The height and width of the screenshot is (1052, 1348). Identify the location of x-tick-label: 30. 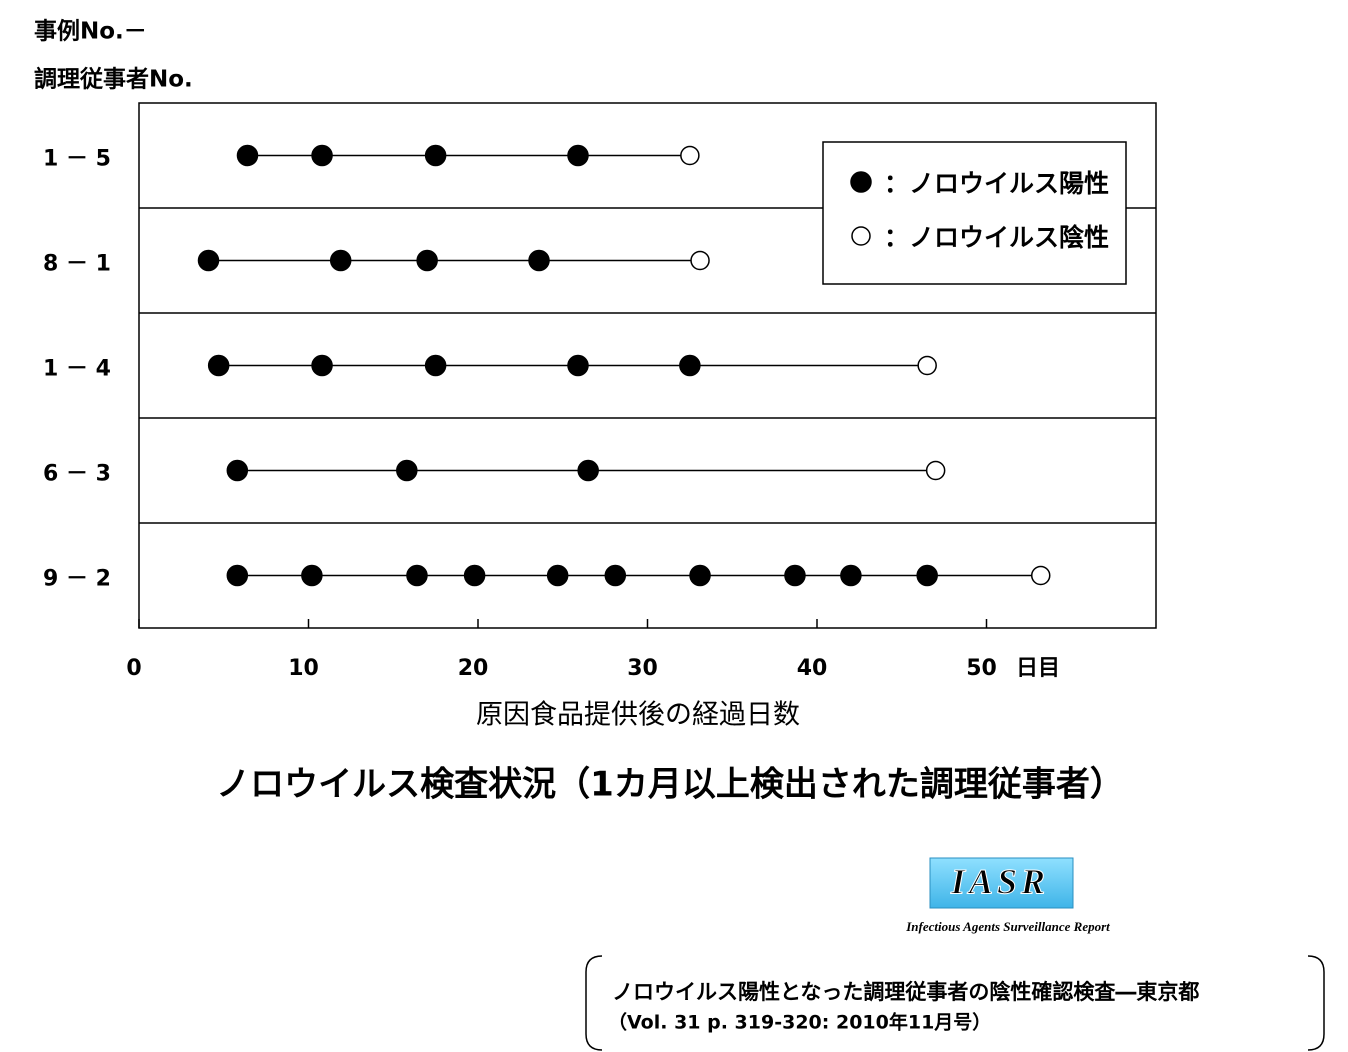
(642, 668).